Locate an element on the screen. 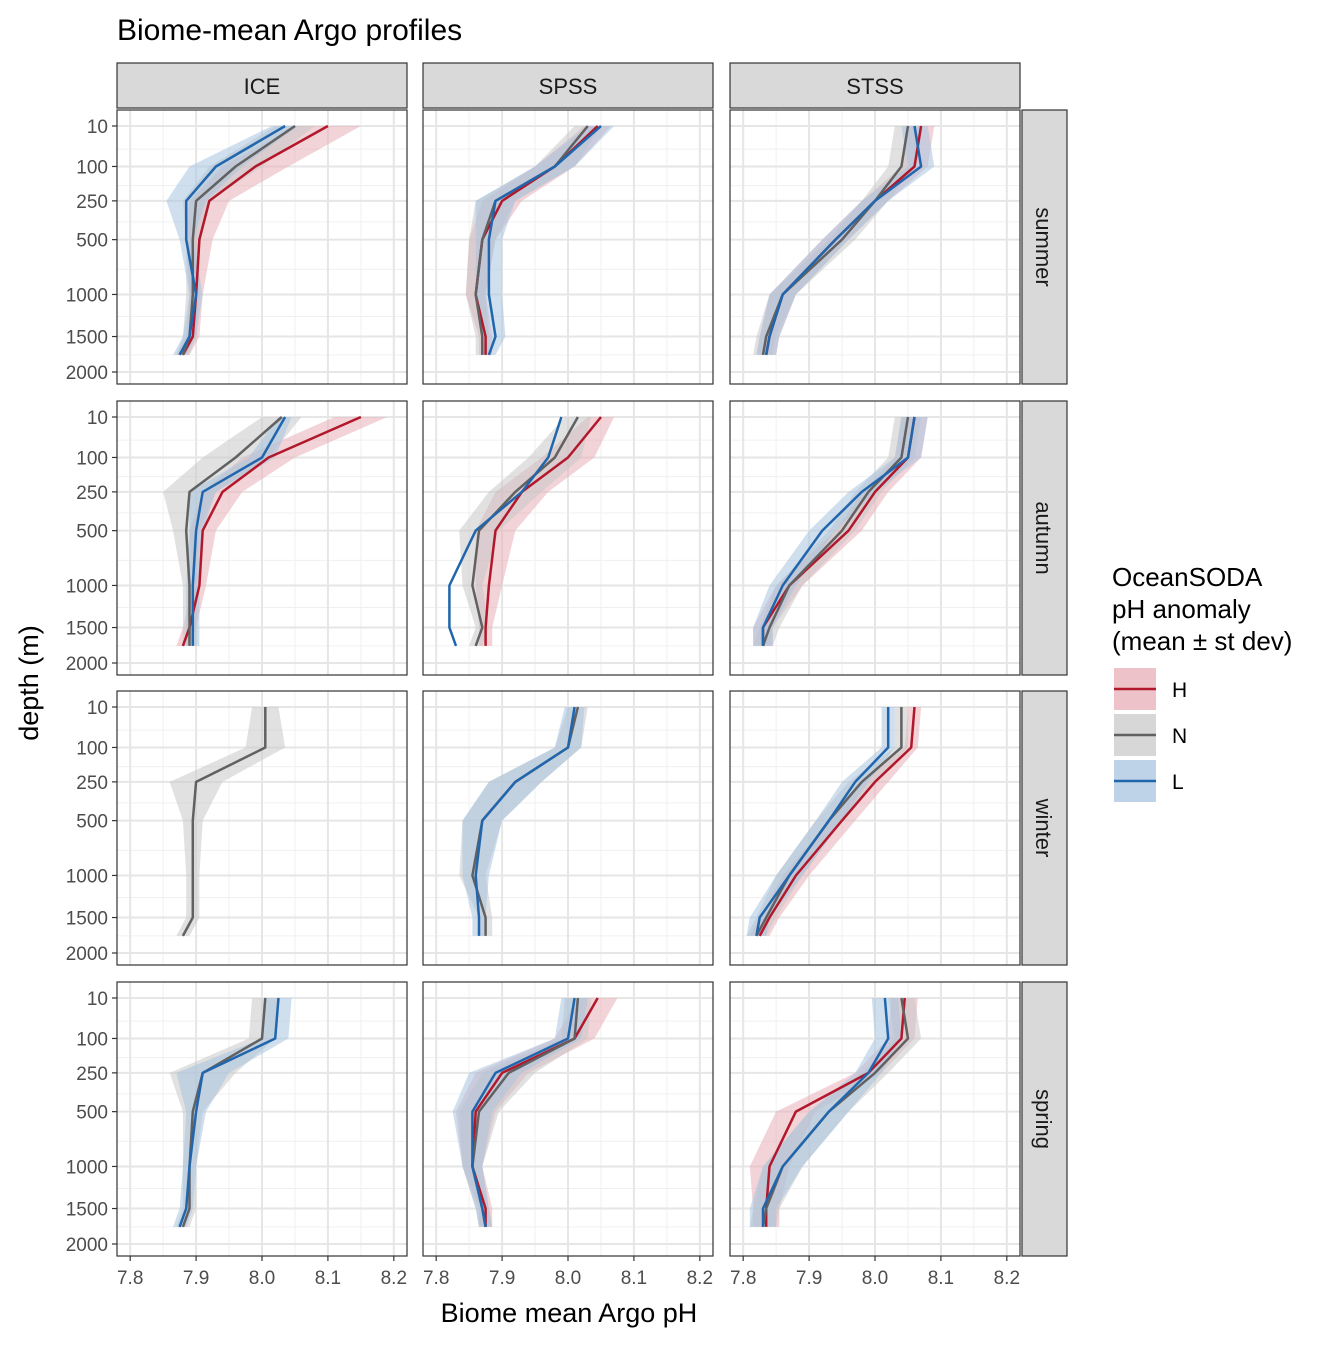  legend-items: HNL is located at coordinates (1150, 735).